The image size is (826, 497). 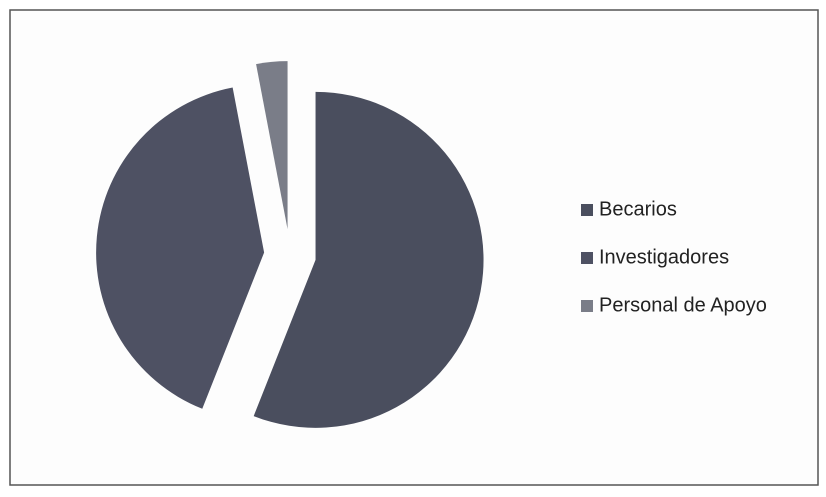 What do you see at coordinates (638, 209) in the screenshot?
I see `legend-label: Becarios` at bounding box center [638, 209].